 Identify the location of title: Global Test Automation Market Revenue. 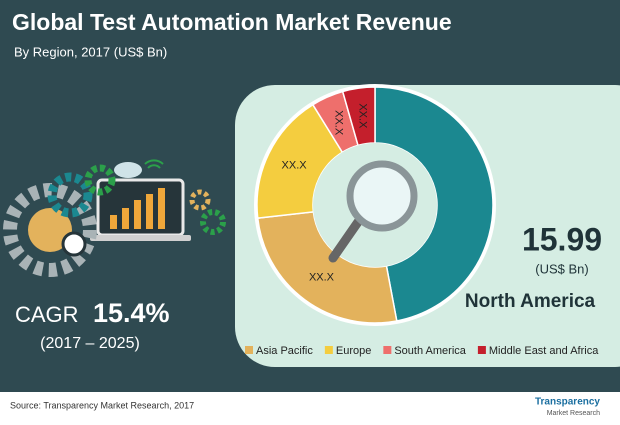
(232, 22).